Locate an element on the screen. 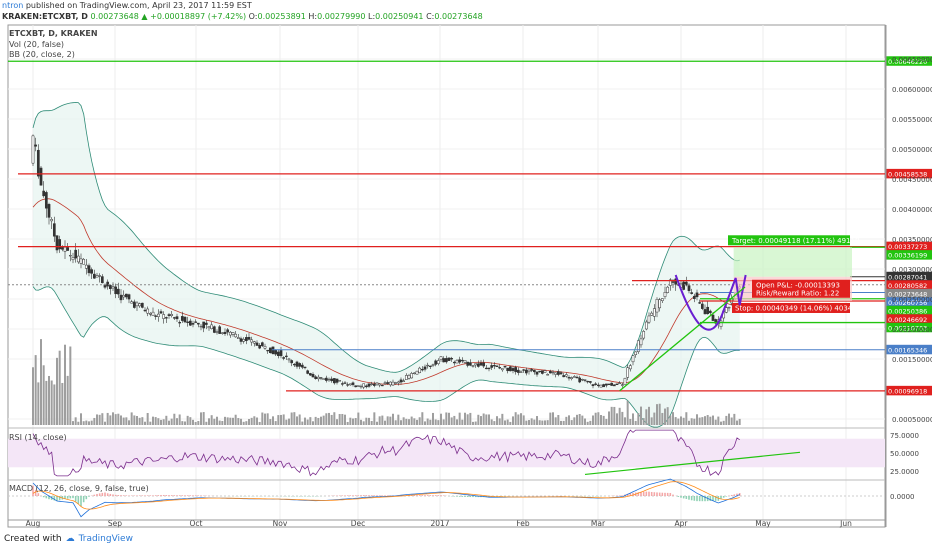 The height and width of the screenshot is (550, 932). macd-signal-line is located at coordinates (386, 495).